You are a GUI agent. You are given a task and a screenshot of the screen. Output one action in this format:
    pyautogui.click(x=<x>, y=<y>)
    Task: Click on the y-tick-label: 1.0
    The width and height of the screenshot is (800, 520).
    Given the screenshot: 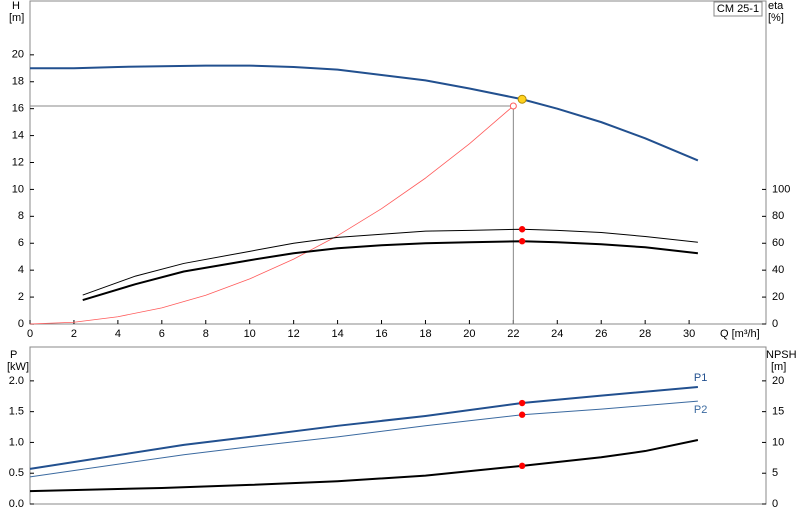 What is the action you would take?
    pyautogui.click(x=16, y=442)
    